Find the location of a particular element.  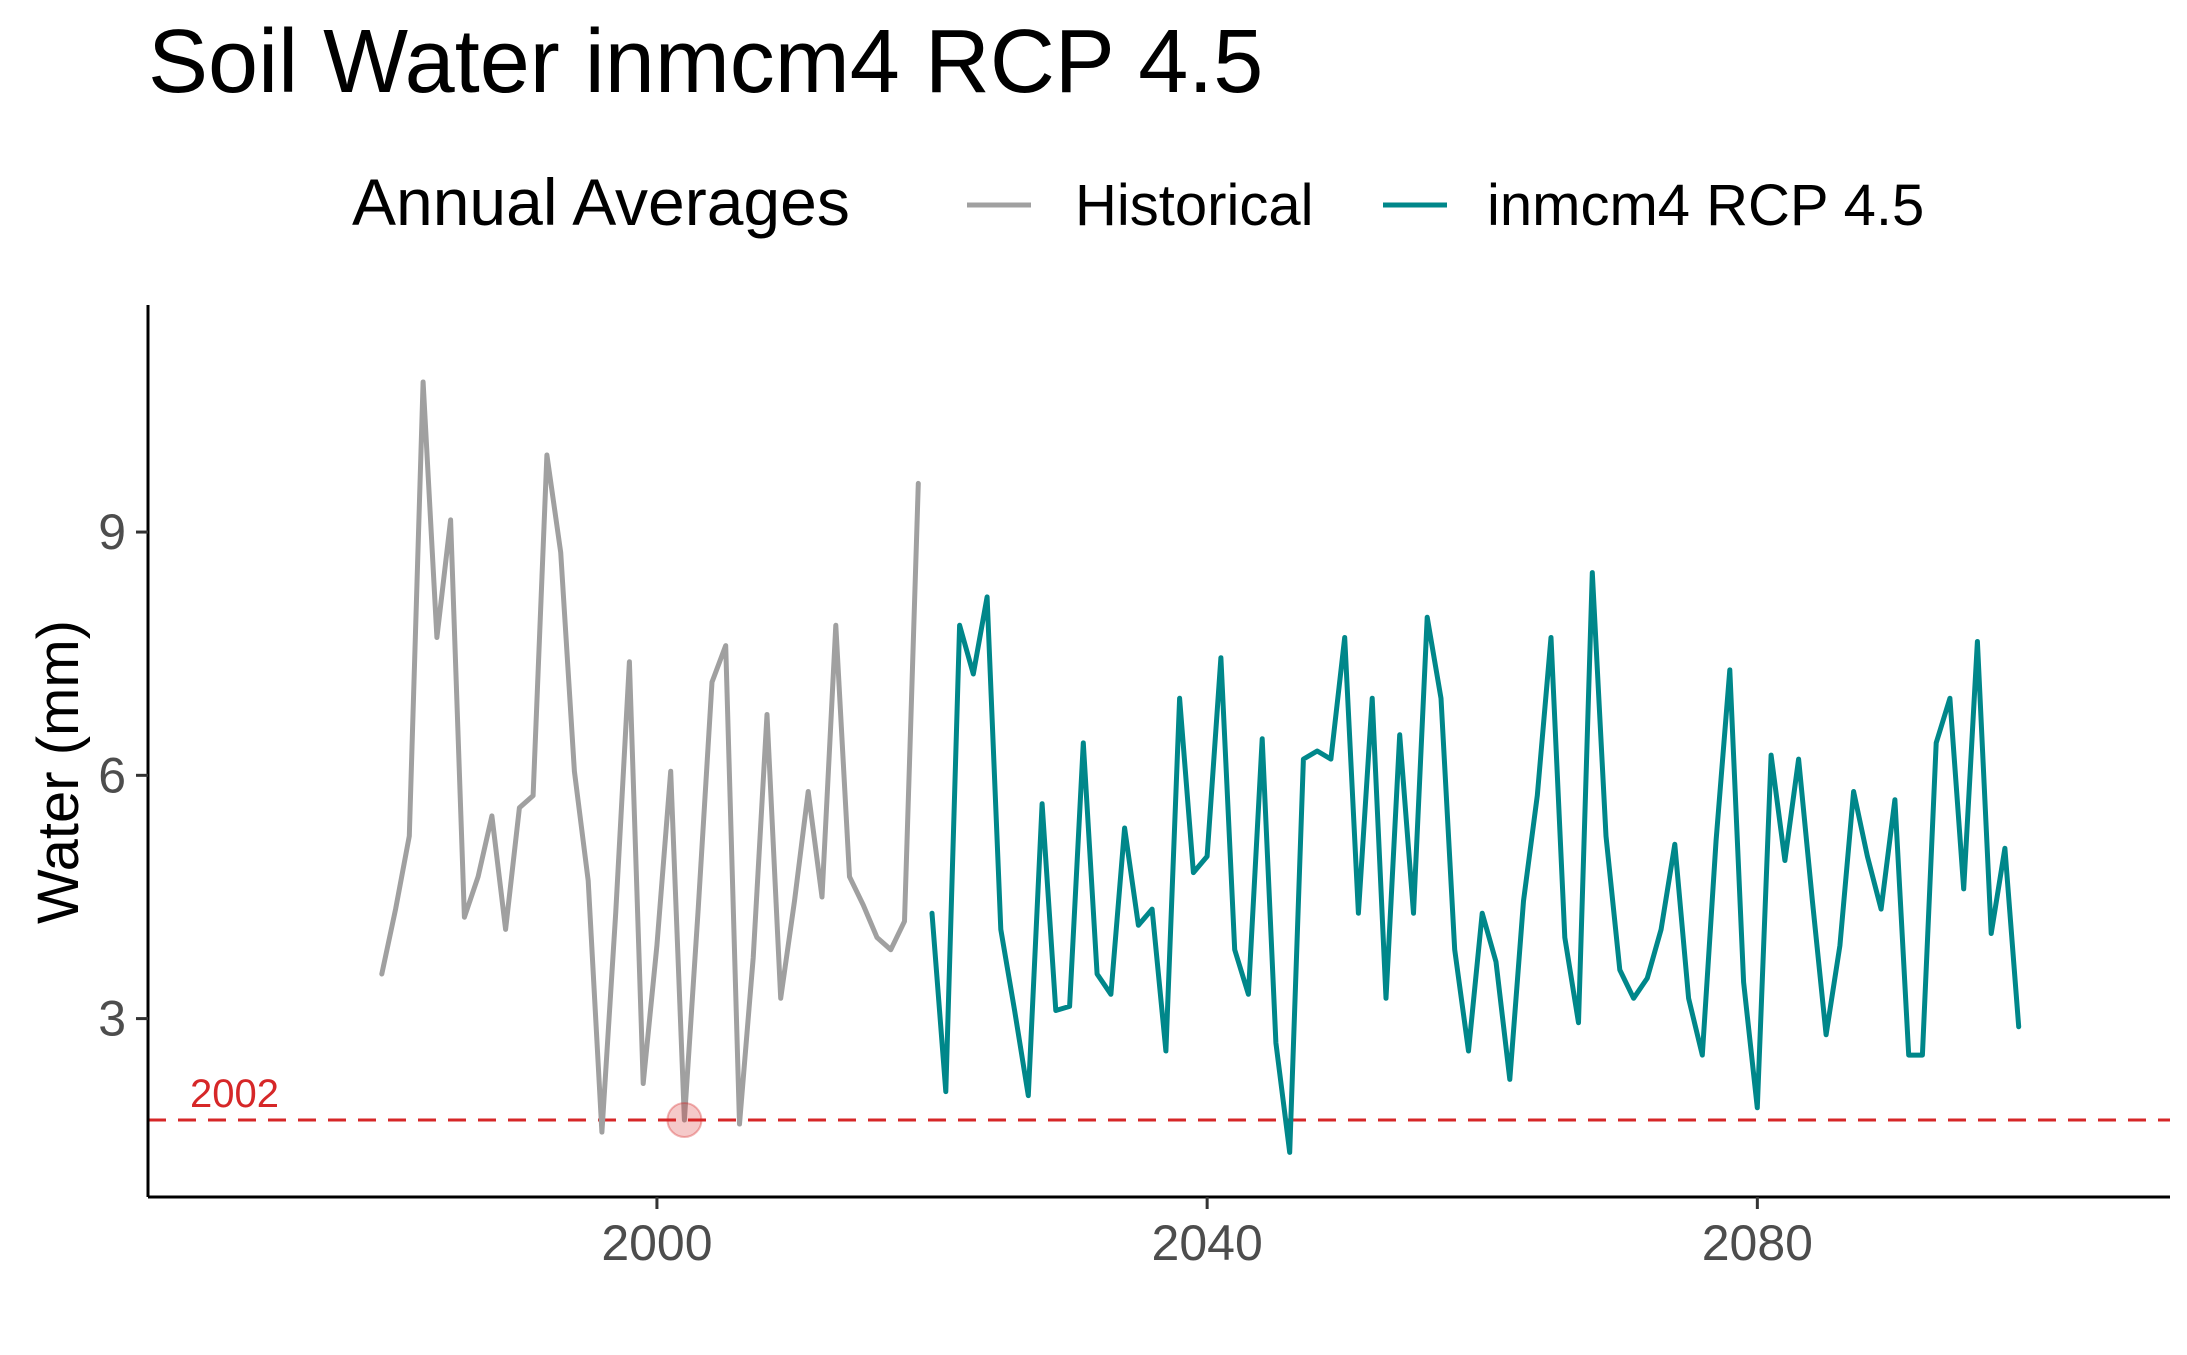

highlight-point is located at coordinates (684, 1119).